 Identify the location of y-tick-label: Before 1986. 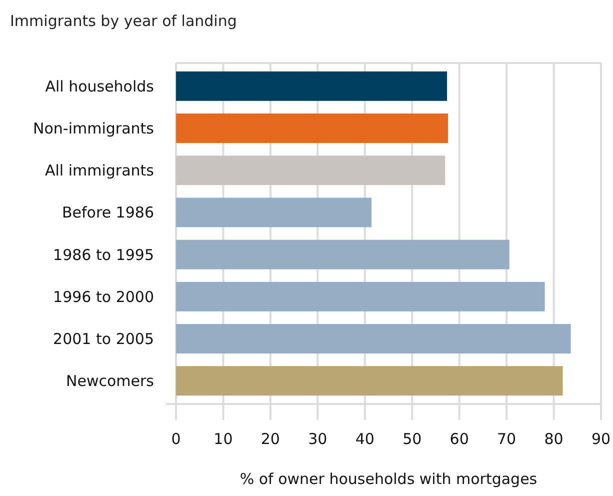
(108, 213).